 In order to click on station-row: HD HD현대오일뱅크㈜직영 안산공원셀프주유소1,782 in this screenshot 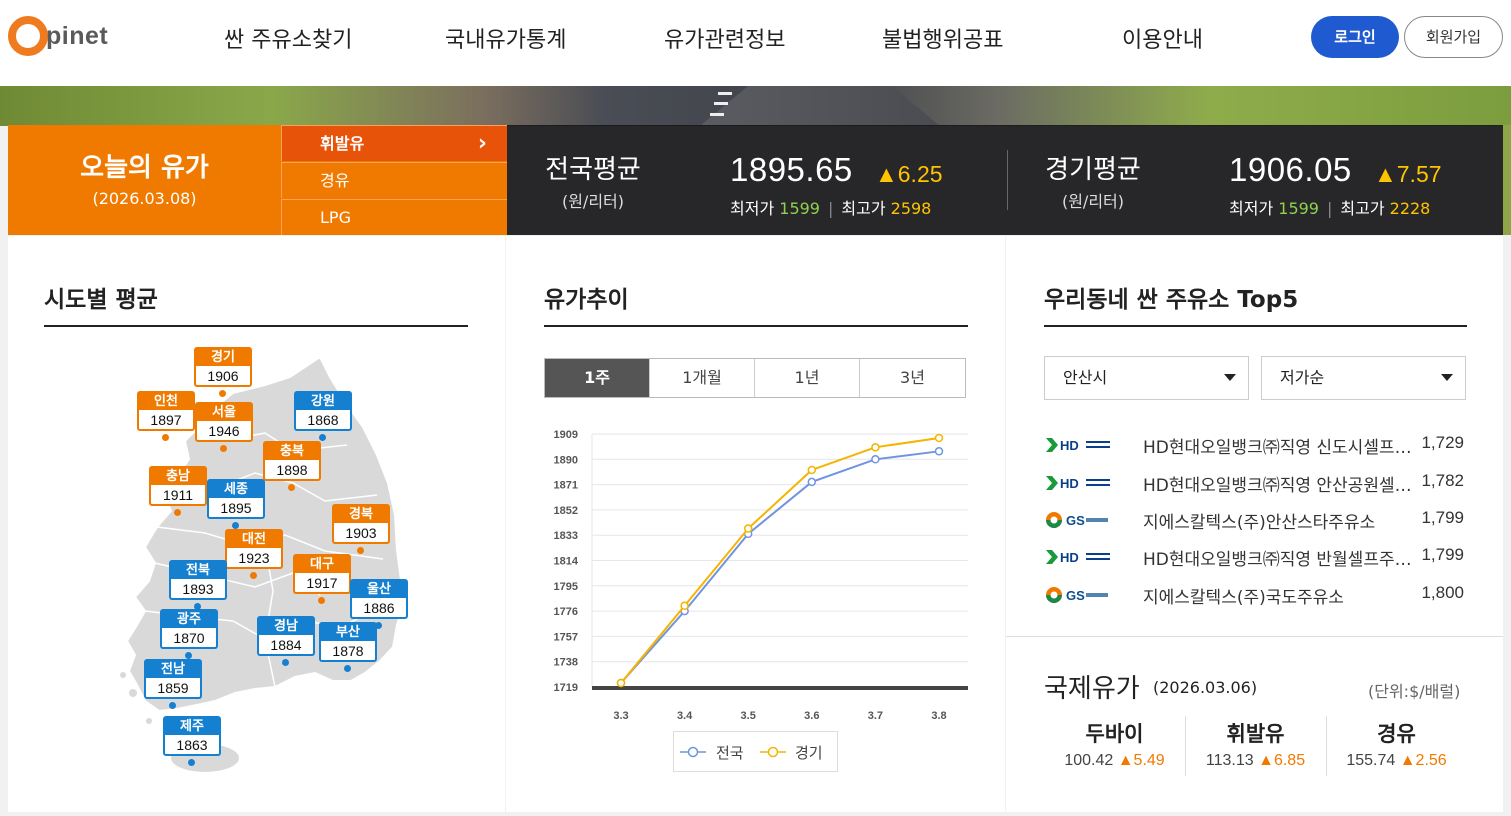, I will do `click(1259, 483)`.